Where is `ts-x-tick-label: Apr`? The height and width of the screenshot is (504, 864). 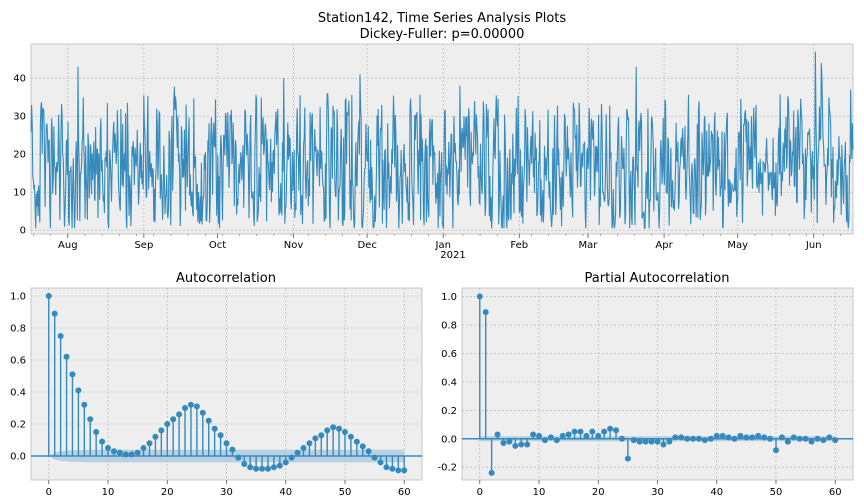
ts-x-tick-label: Apr is located at coordinates (664, 245).